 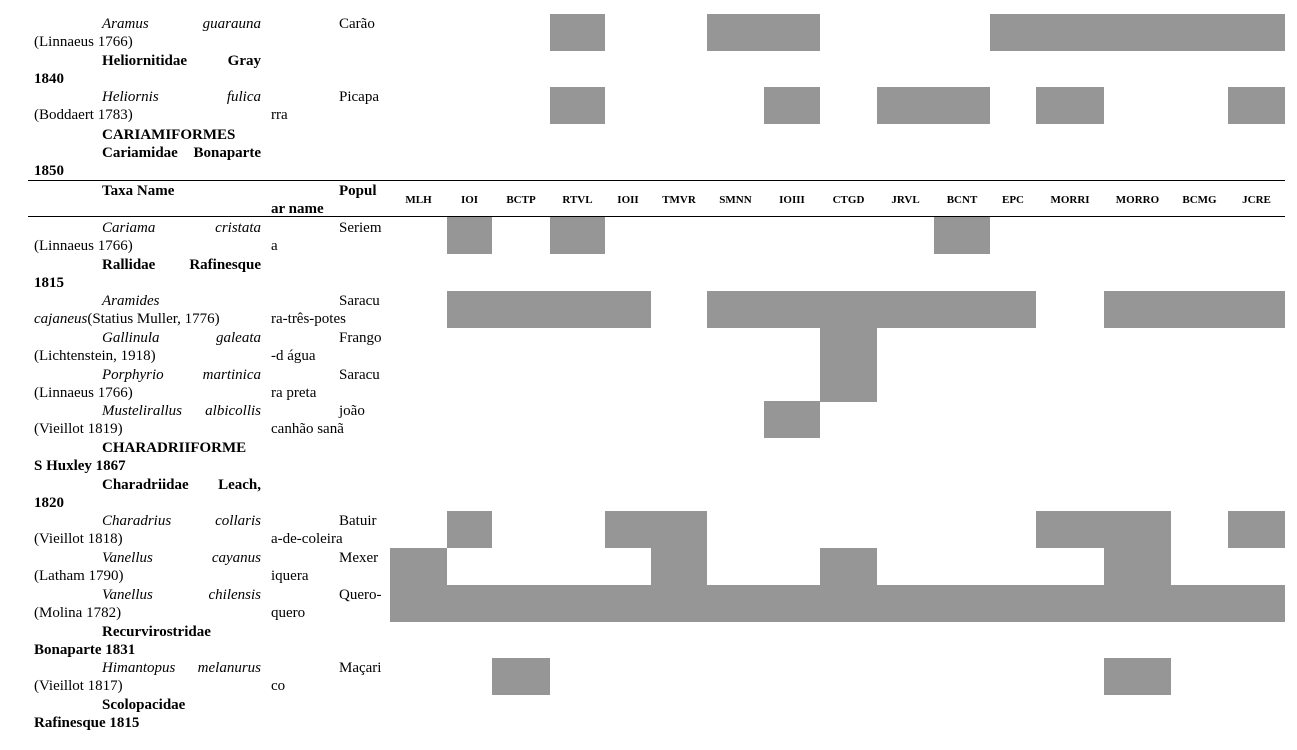 I want to click on family-name: Rallidae Rafinesque, so click(x=181, y=265).